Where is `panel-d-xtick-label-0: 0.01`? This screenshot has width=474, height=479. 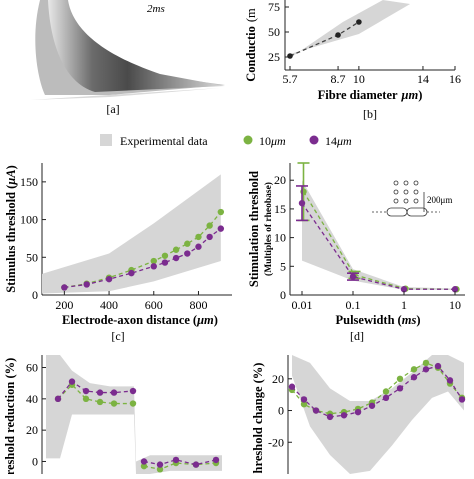
panel-d-xtick-label-0: 0.01 is located at coordinates (302, 305).